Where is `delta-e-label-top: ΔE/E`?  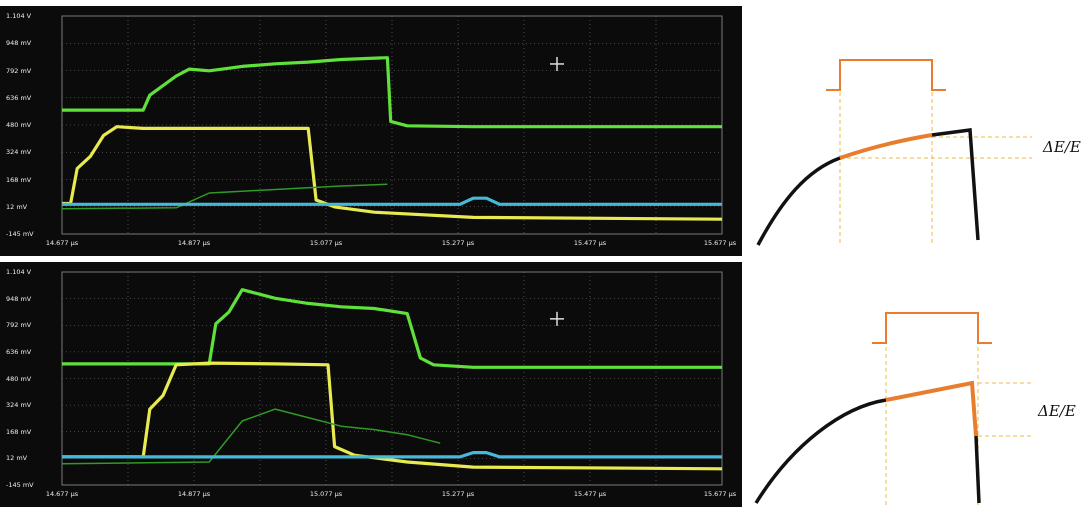 delta-e-label-top: ΔE/E is located at coordinates (1062, 147).